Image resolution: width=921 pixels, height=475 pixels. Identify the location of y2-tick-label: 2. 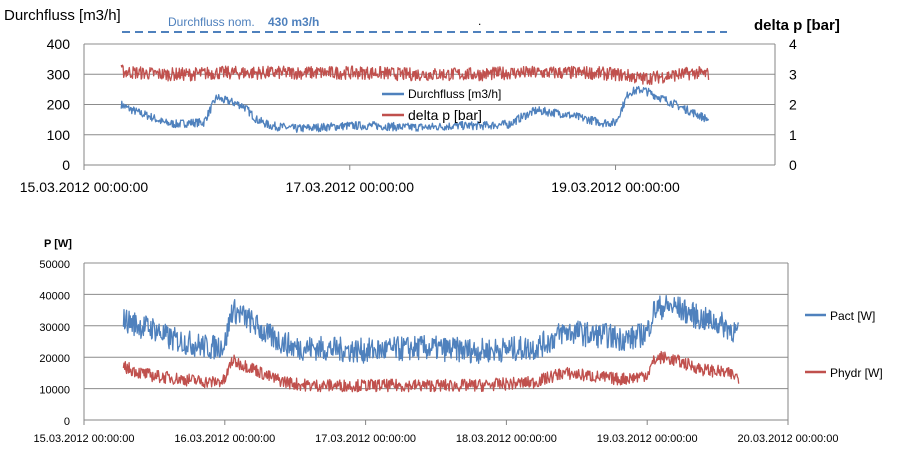
(793, 105).